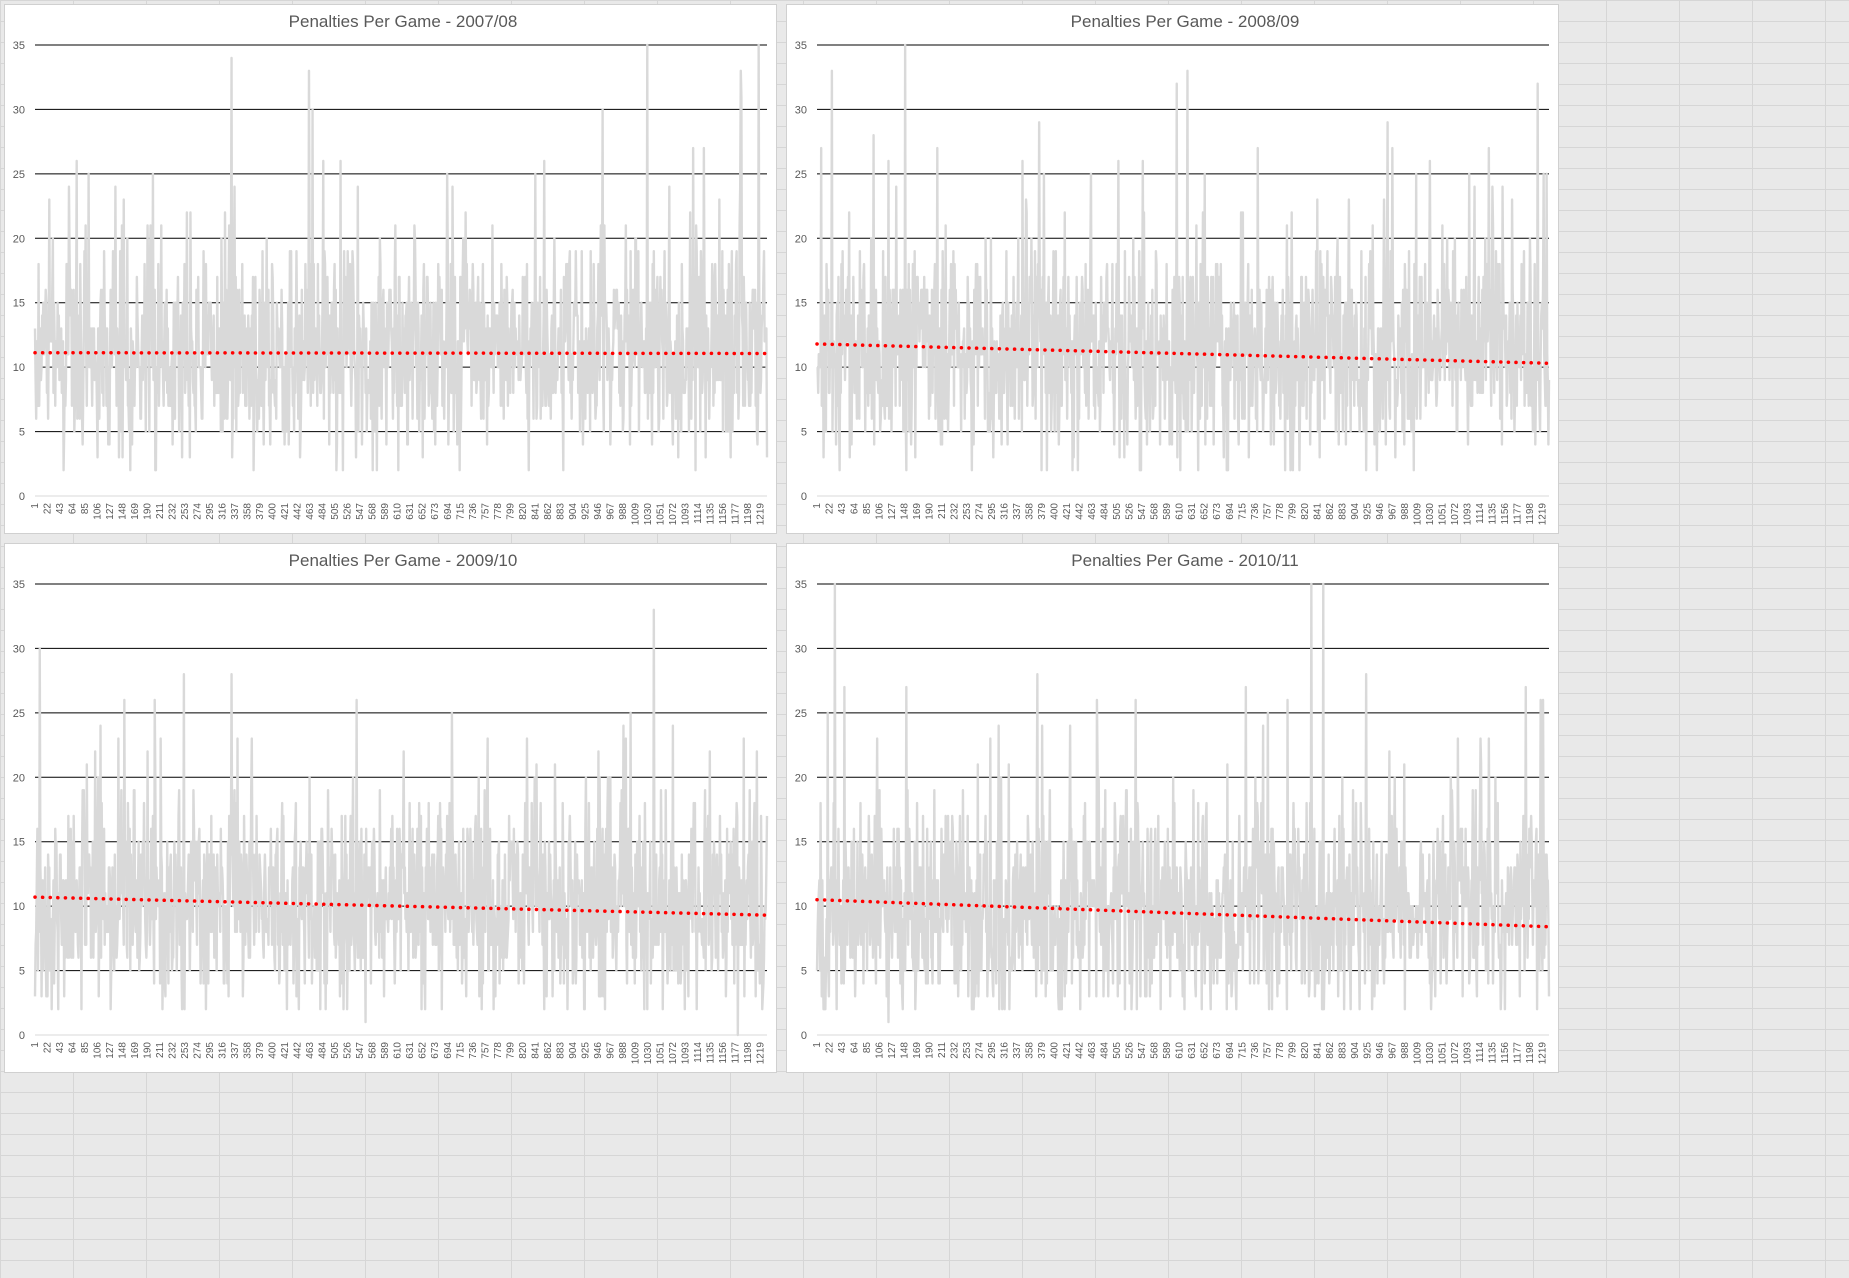 This screenshot has height=1278, width=1849. Describe the element at coordinates (498, 511) in the screenshot. I see `x-tick-label: 778` at that location.